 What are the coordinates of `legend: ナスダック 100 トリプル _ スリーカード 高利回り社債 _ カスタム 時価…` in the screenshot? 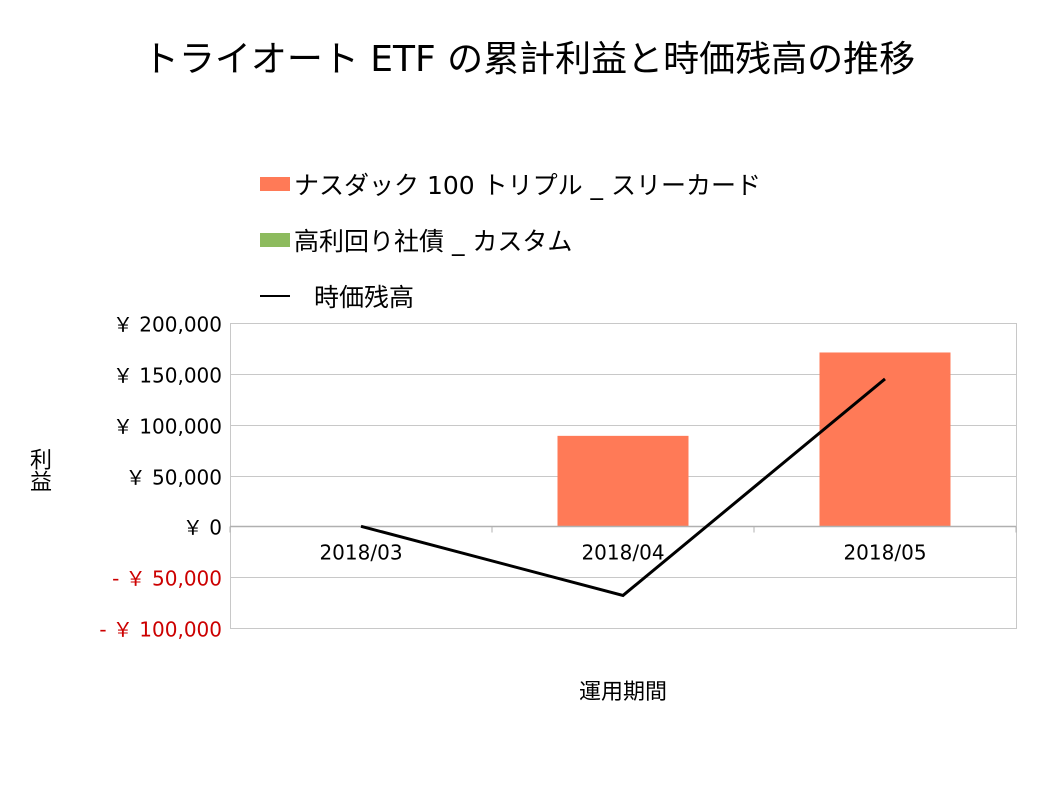 It's located at (510, 240).